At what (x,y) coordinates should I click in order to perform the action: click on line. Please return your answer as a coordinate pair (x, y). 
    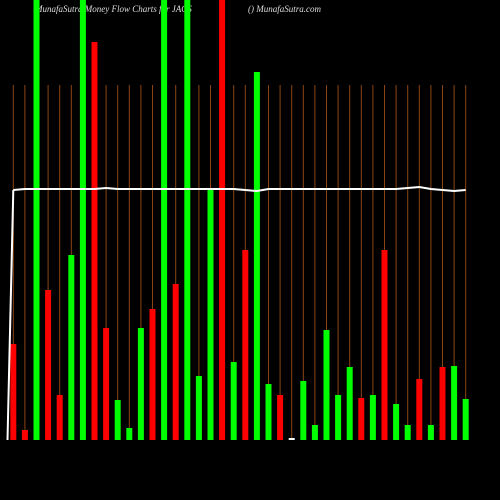
    Looking at the image, I should click on (239, 189).